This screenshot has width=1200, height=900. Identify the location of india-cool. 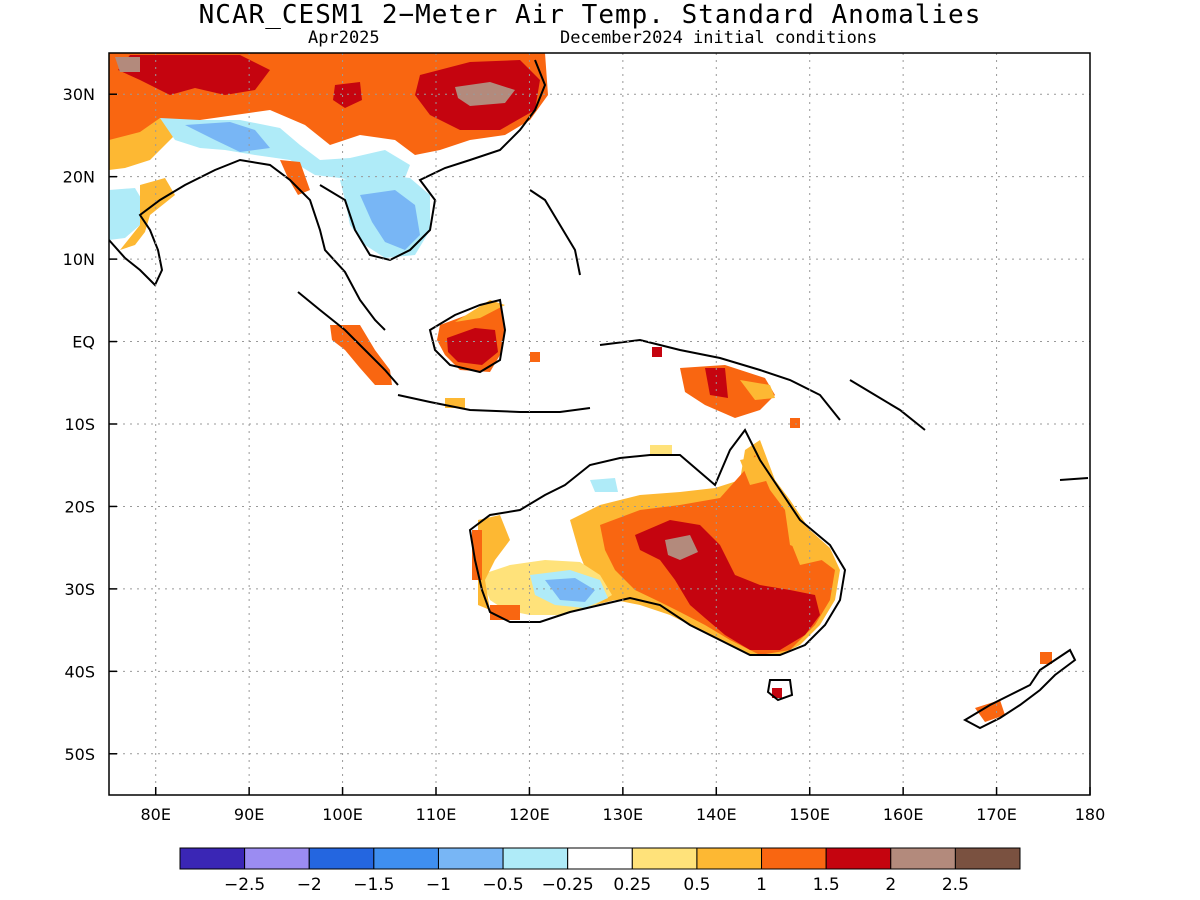
(127, 214).